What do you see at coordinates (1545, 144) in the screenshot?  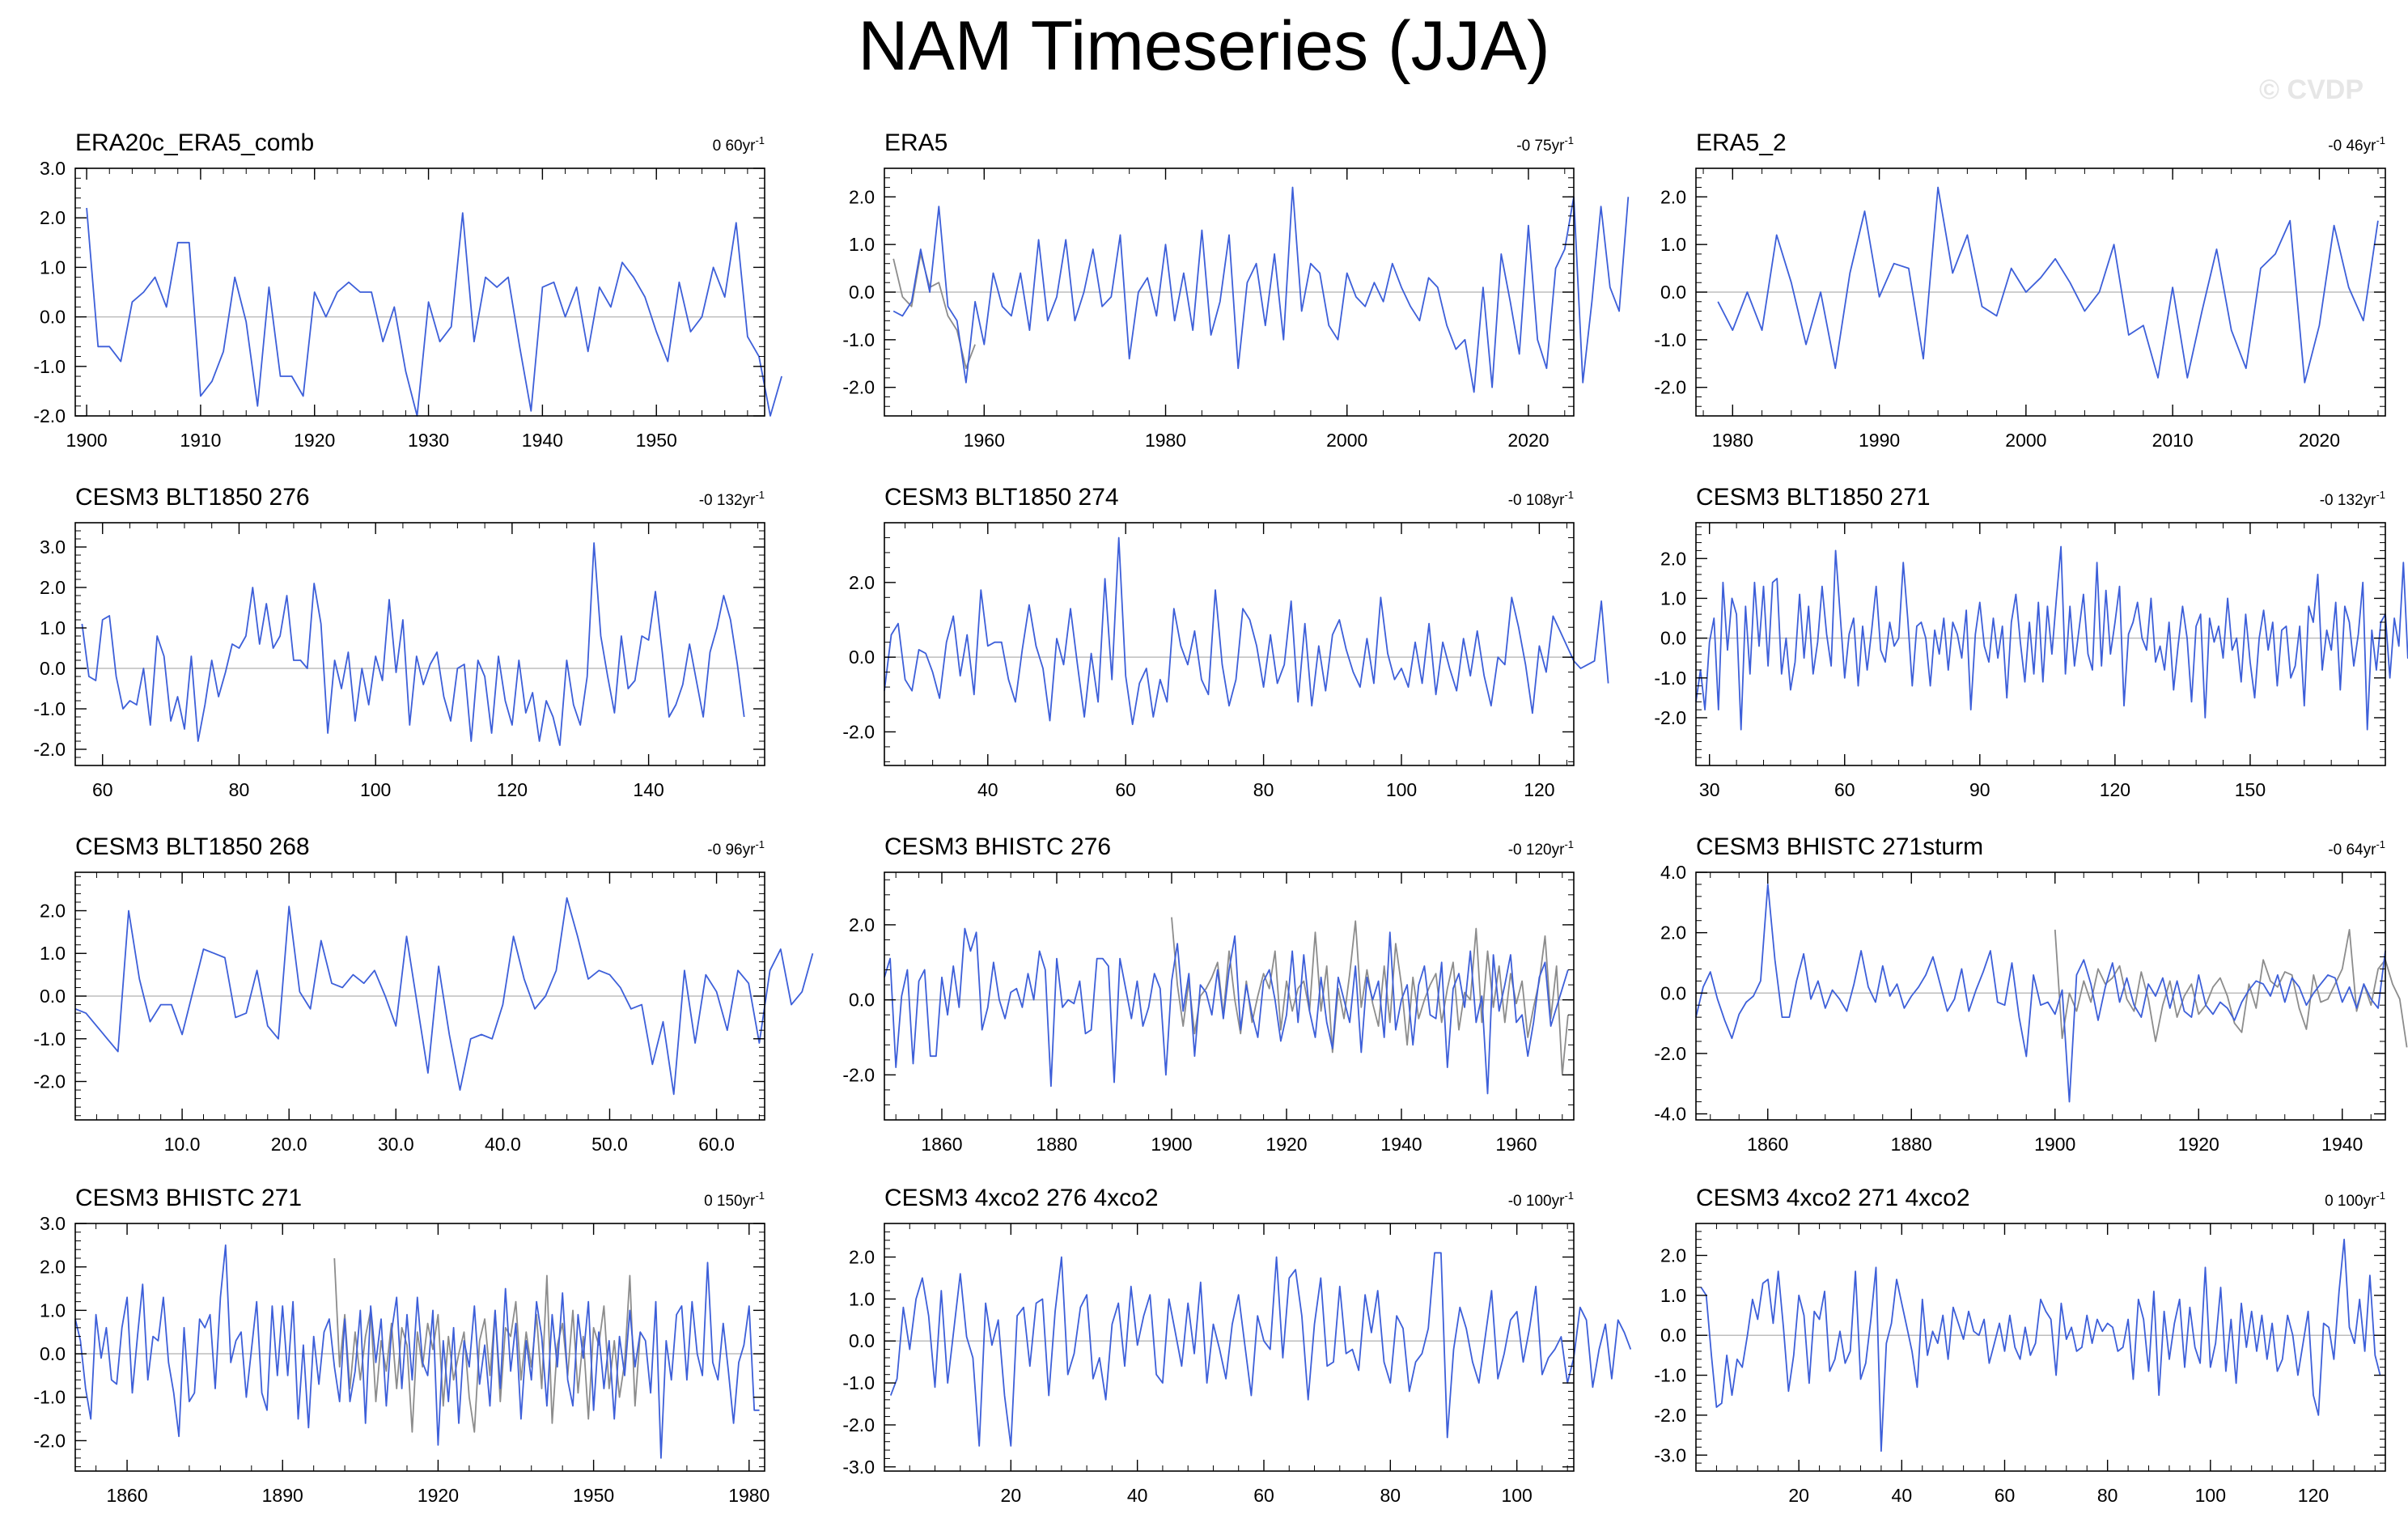 I see `trend-label: -0 75yr-1` at bounding box center [1545, 144].